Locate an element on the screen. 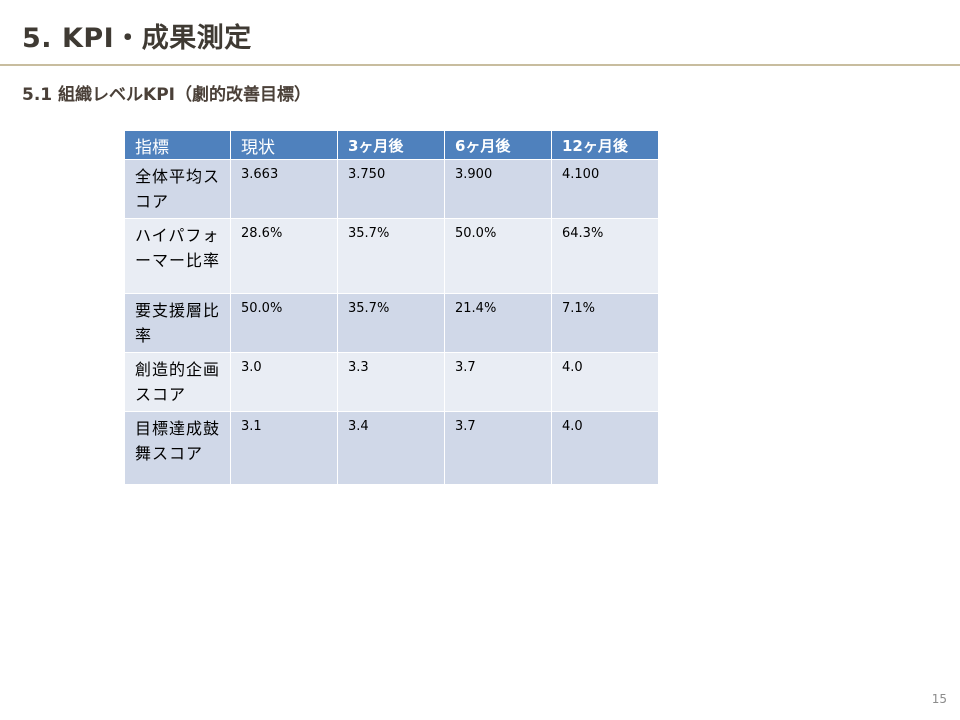 The width and height of the screenshot is (960, 720). table-row: 全体平均スコア 3.663 3.750 3.900 4.100 is located at coordinates (391, 189).